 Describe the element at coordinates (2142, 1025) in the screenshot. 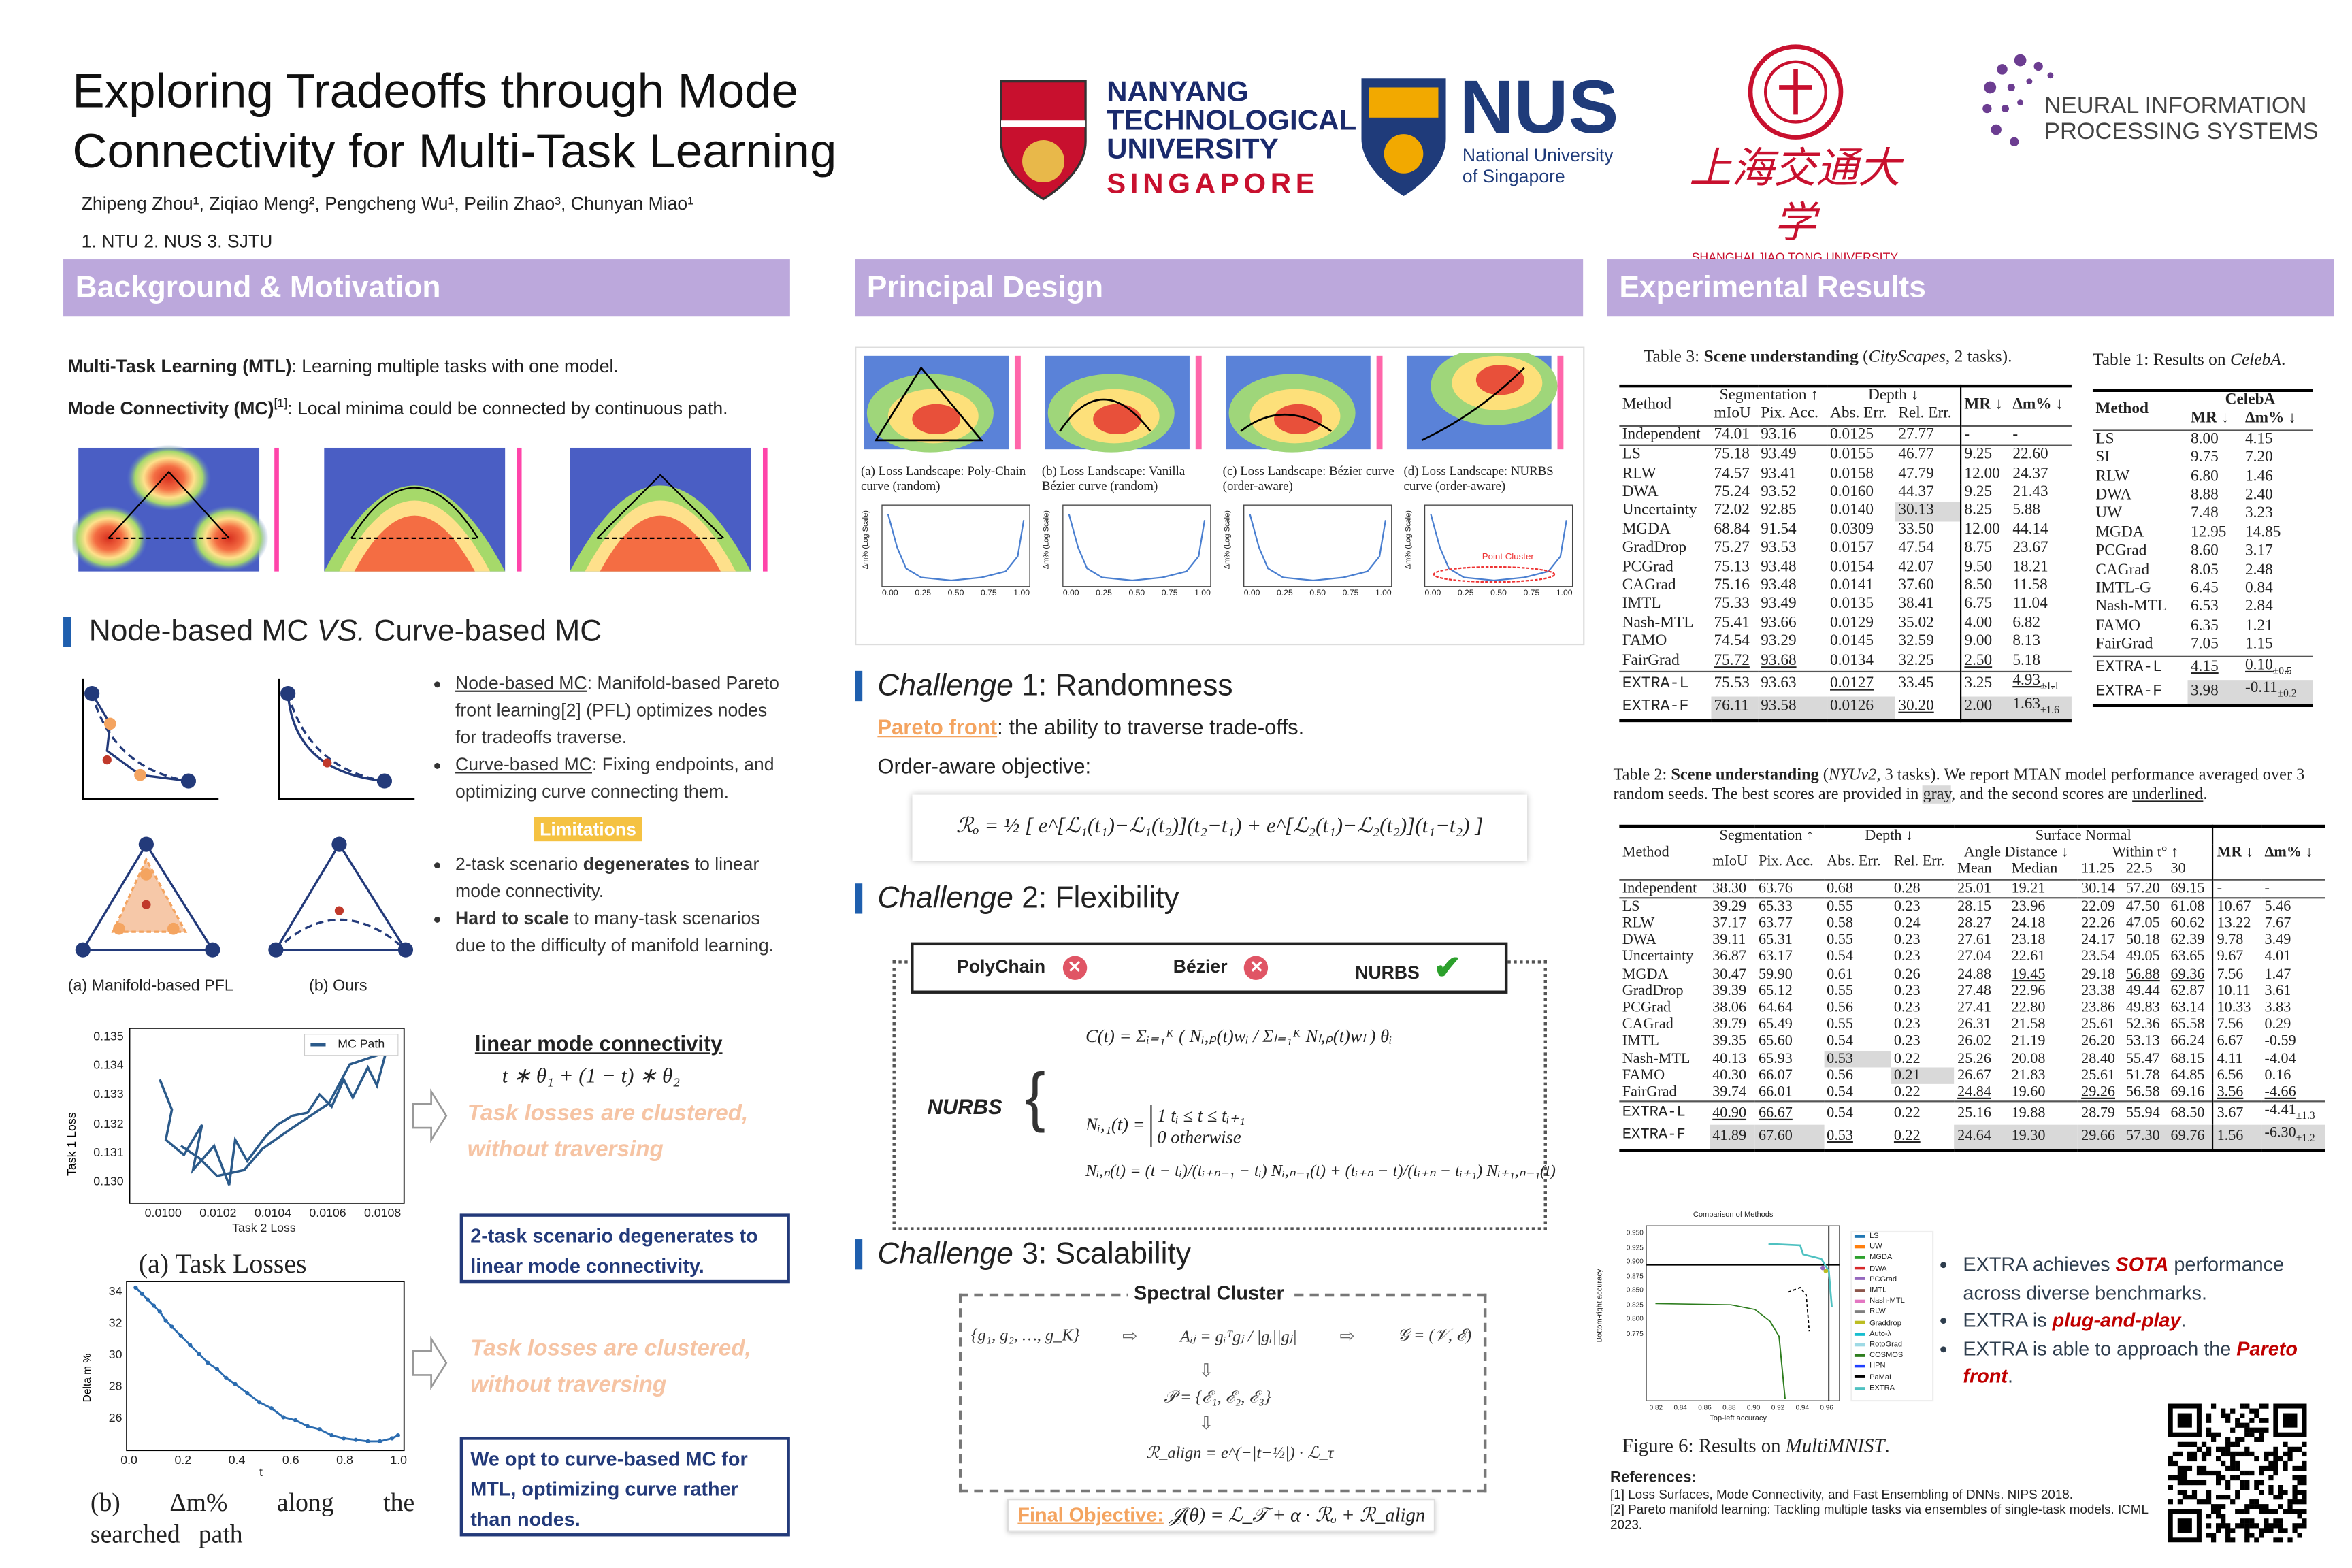

I see `value-cell: 52.36` at that location.